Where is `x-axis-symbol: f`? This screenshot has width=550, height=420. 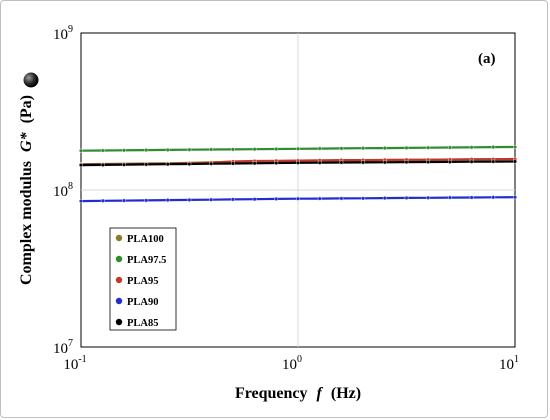
x-axis-symbol: f is located at coordinates (320, 393).